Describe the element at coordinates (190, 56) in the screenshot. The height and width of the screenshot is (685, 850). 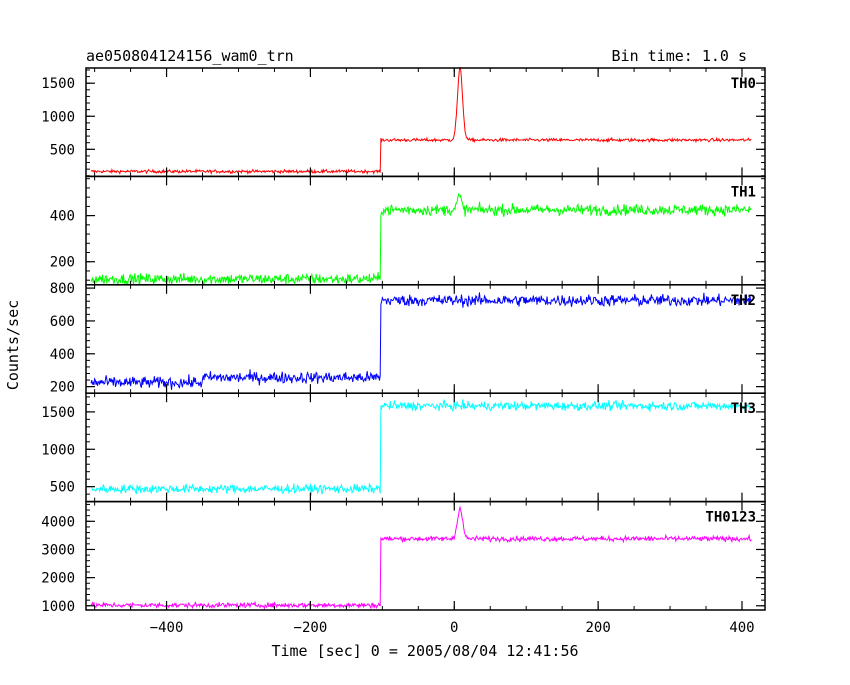
I see `chart-title: ae050804124156_wam0_trn` at that location.